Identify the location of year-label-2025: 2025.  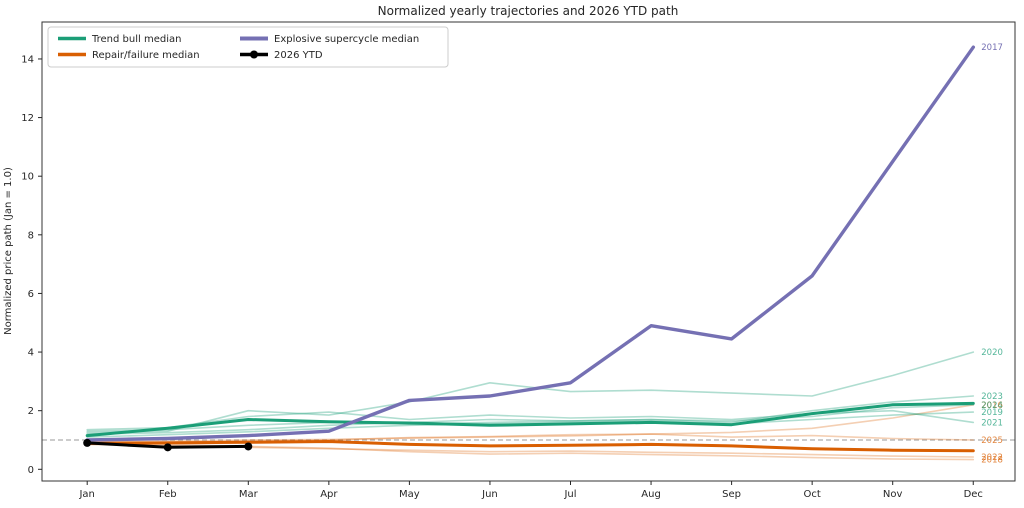
(992, 441).